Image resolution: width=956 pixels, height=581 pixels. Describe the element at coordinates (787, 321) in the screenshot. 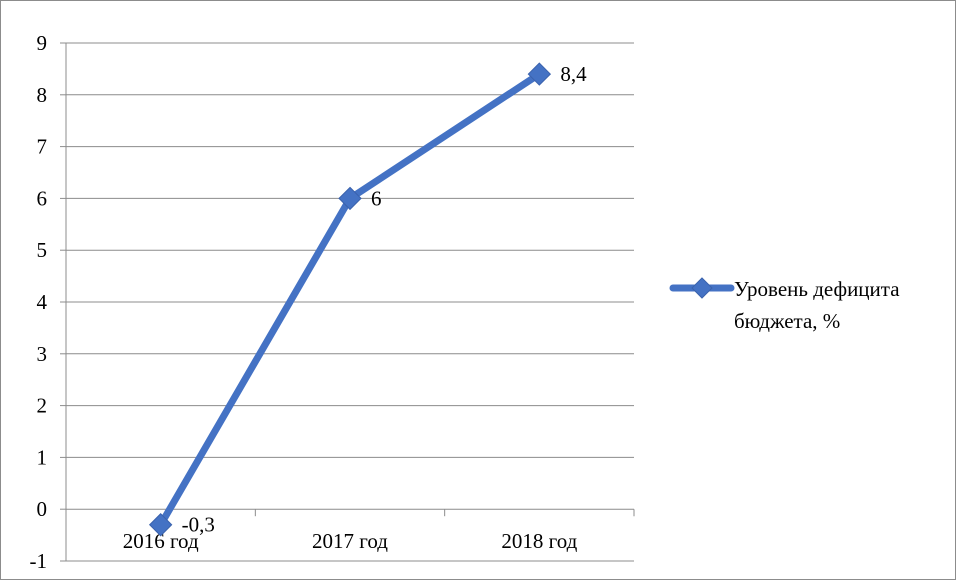

I see `legend-label: бюджета, %` at that location.